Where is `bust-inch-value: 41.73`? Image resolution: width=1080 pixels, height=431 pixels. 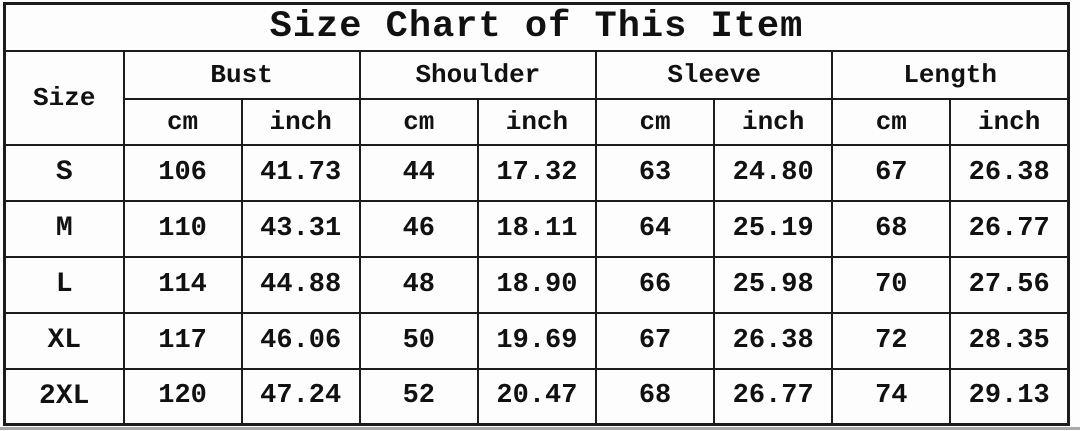
bust-inch-value: 41.73 is located at coordinates (300, 172).